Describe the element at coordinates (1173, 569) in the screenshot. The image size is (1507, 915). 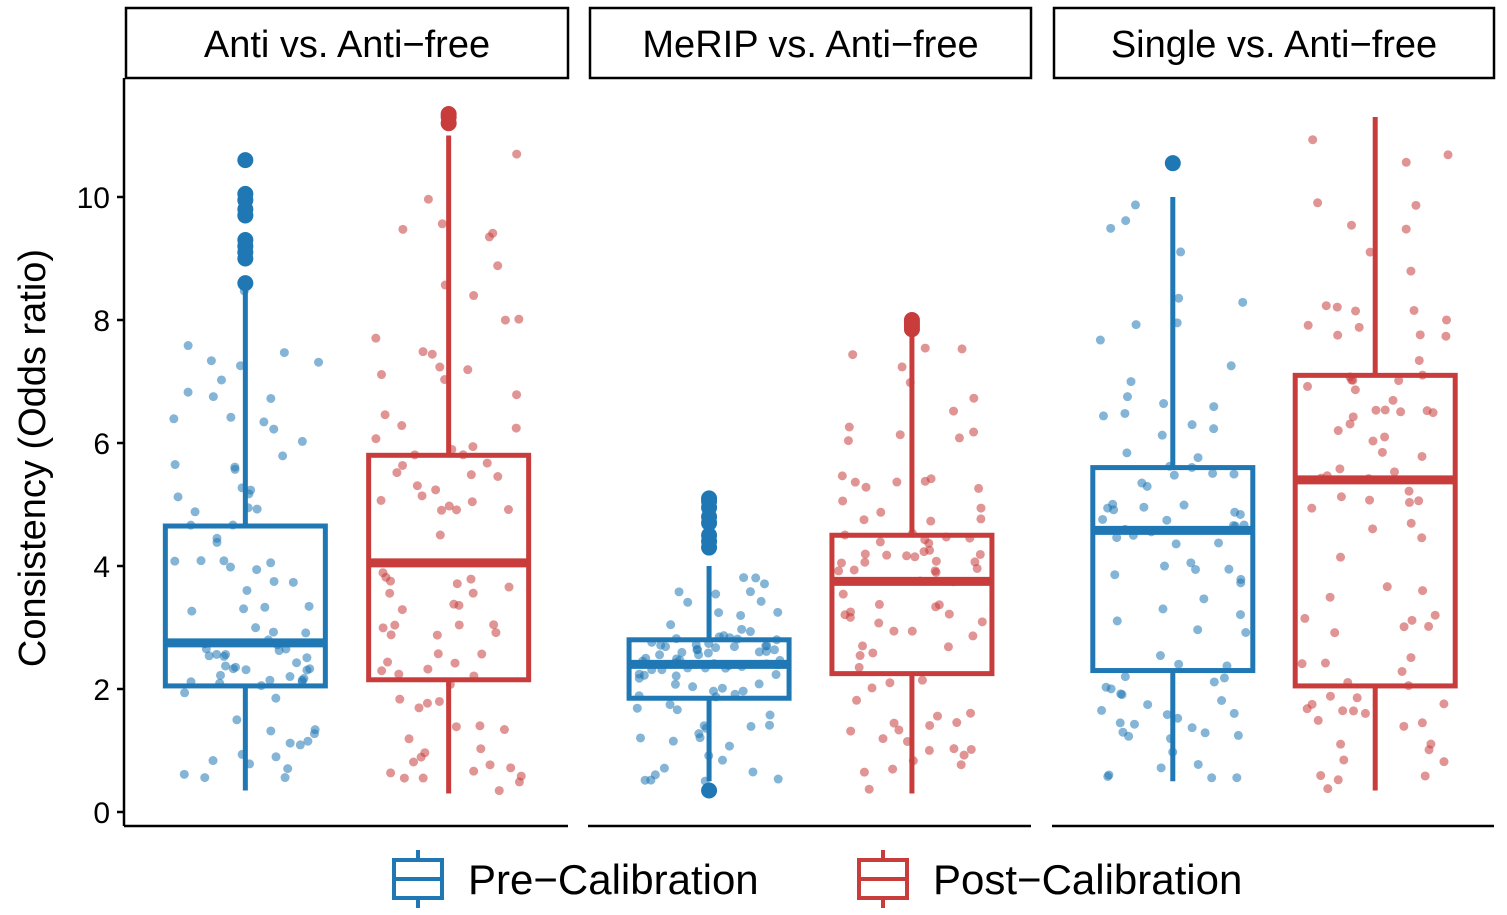
I see `box-iqr` at that location.